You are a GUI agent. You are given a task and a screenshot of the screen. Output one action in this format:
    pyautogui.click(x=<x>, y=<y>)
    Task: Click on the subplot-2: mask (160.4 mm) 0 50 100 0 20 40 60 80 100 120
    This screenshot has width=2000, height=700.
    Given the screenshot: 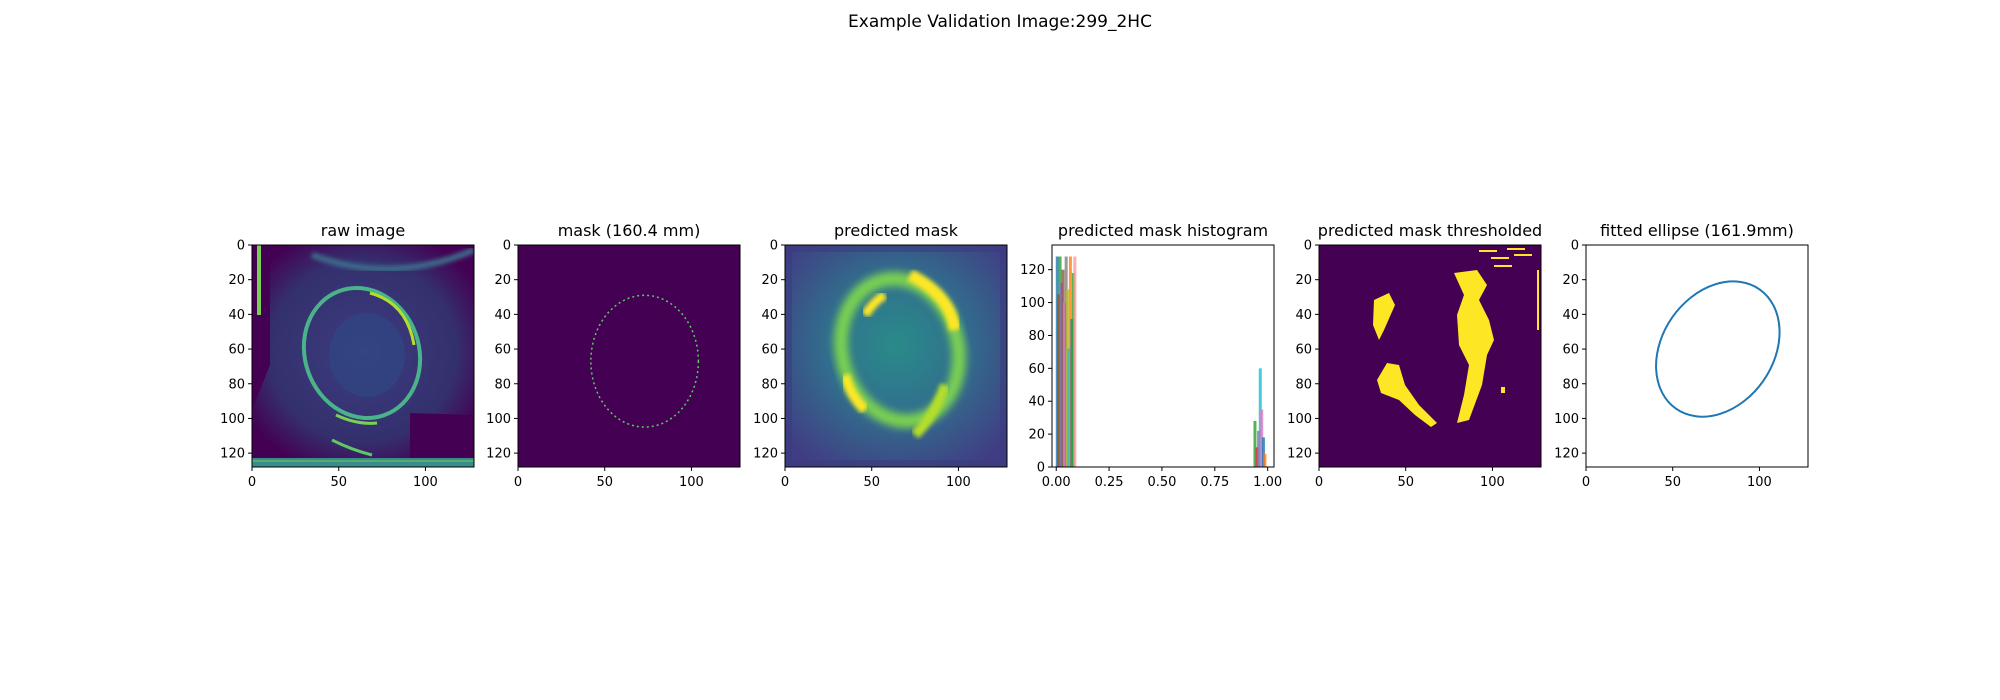 What is the action you would take?
    pyautogui.click(x=613, y=355)
    